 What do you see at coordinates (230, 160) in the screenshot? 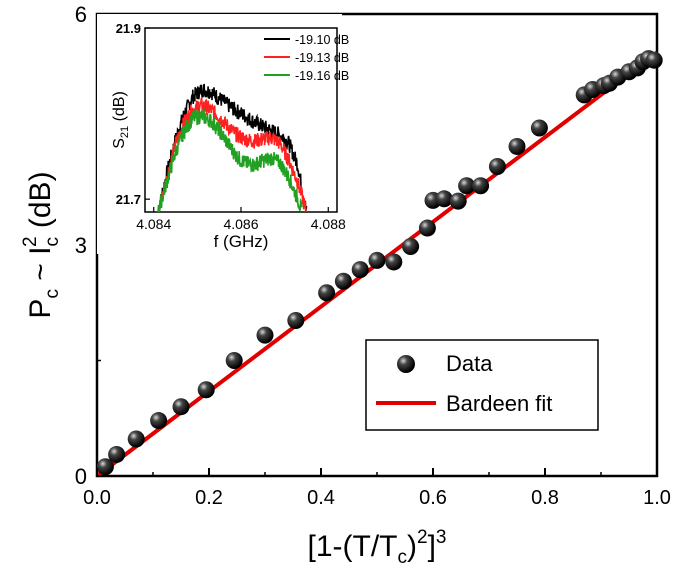
I see `inset-trace` at bounding box center [230, 160].